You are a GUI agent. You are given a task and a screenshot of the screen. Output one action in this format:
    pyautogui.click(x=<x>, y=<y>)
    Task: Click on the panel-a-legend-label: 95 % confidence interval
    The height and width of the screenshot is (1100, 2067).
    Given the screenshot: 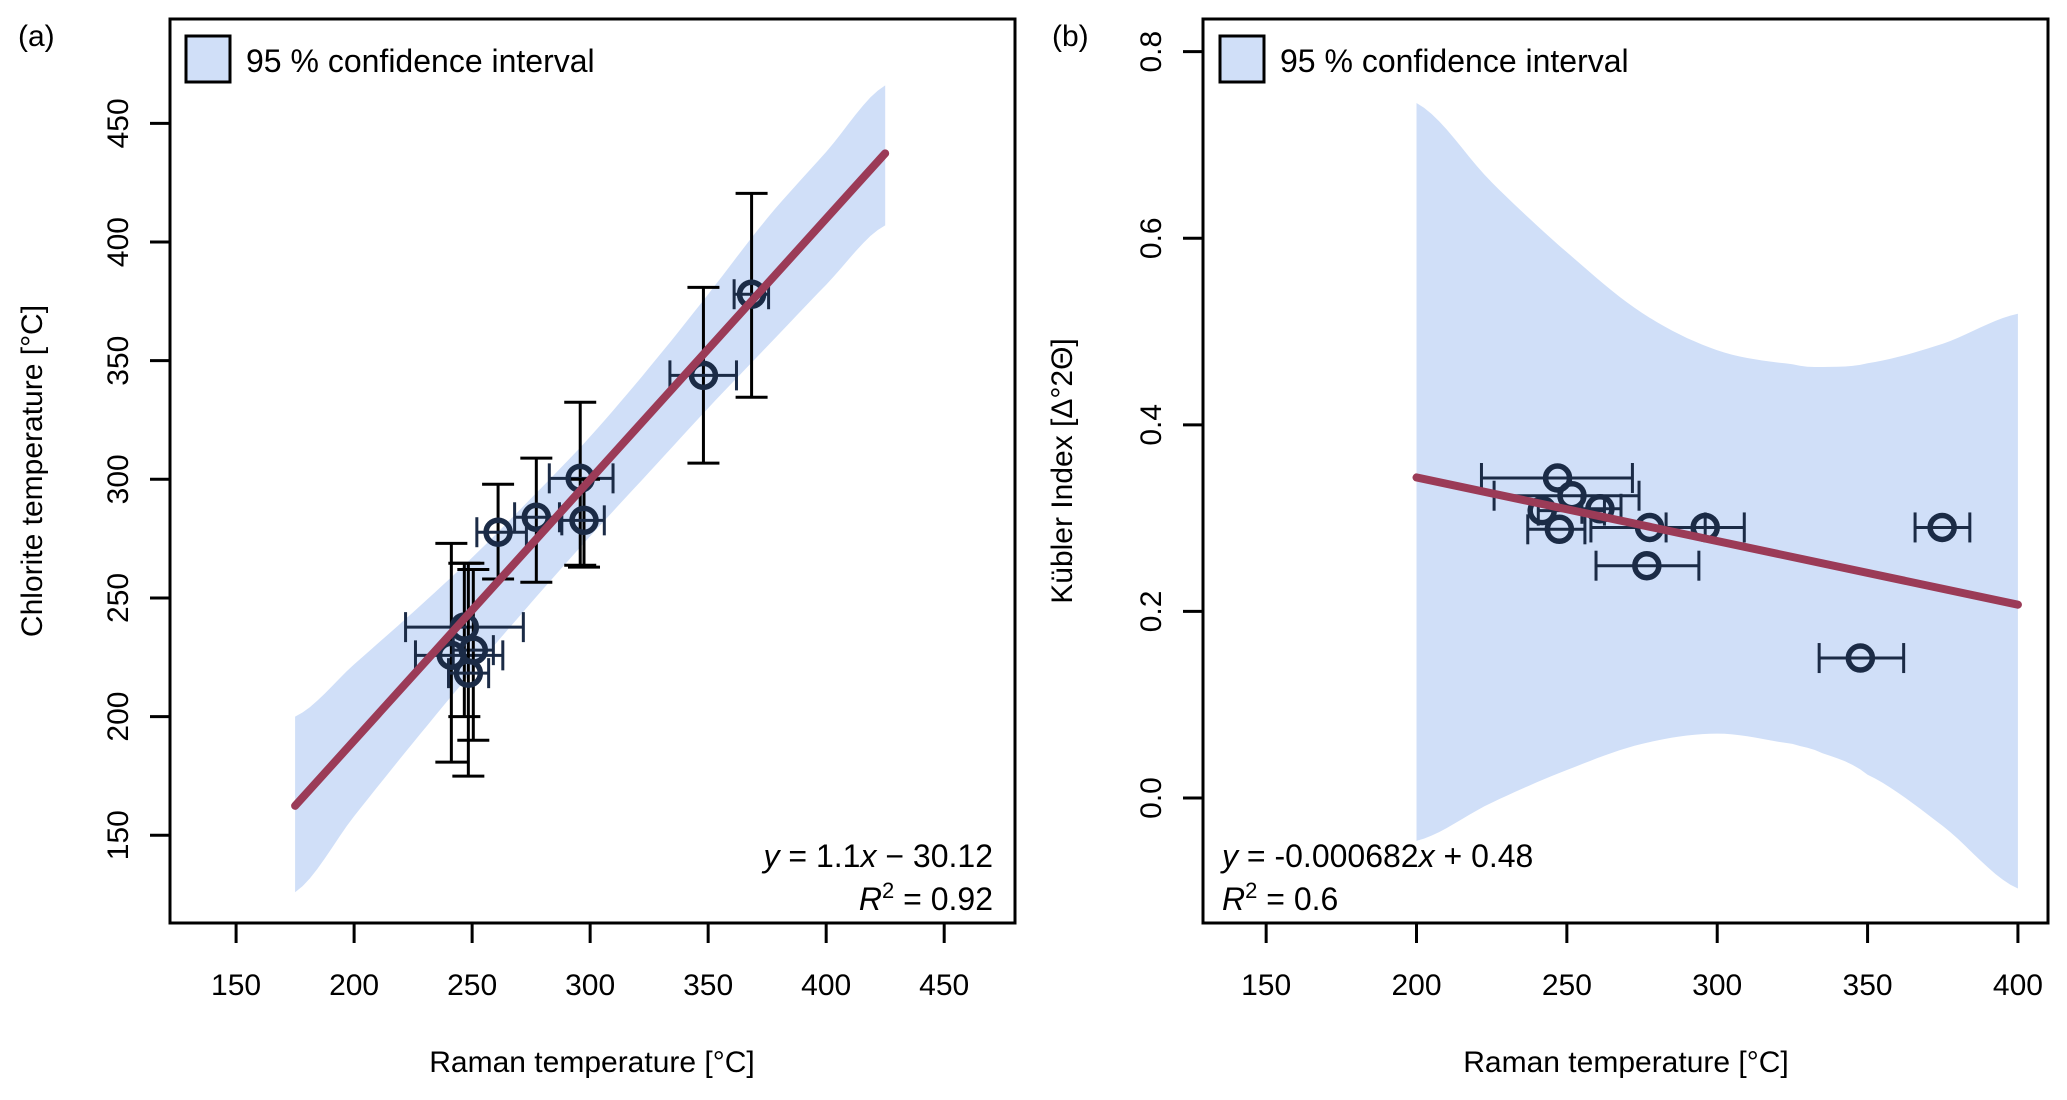 What is the action you would take?
    pyautogui.click(x=420, y=61)
    